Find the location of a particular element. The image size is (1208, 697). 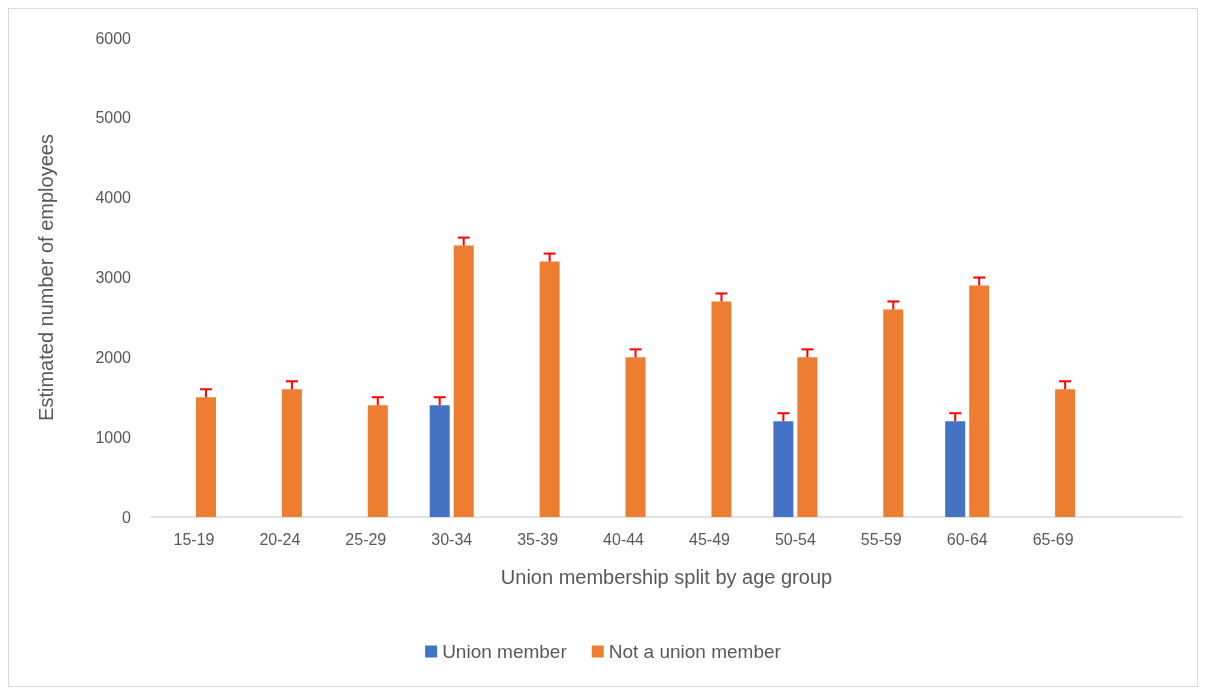

y-tick-label: 5000 is located at coordinates (113, 118).